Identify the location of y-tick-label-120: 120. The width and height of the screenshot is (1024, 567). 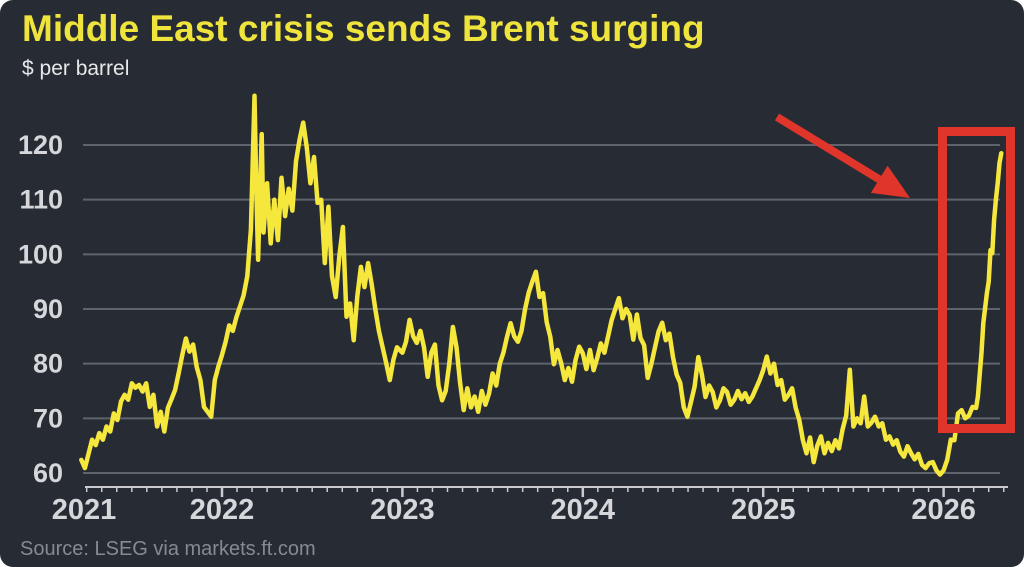
(40, 145).